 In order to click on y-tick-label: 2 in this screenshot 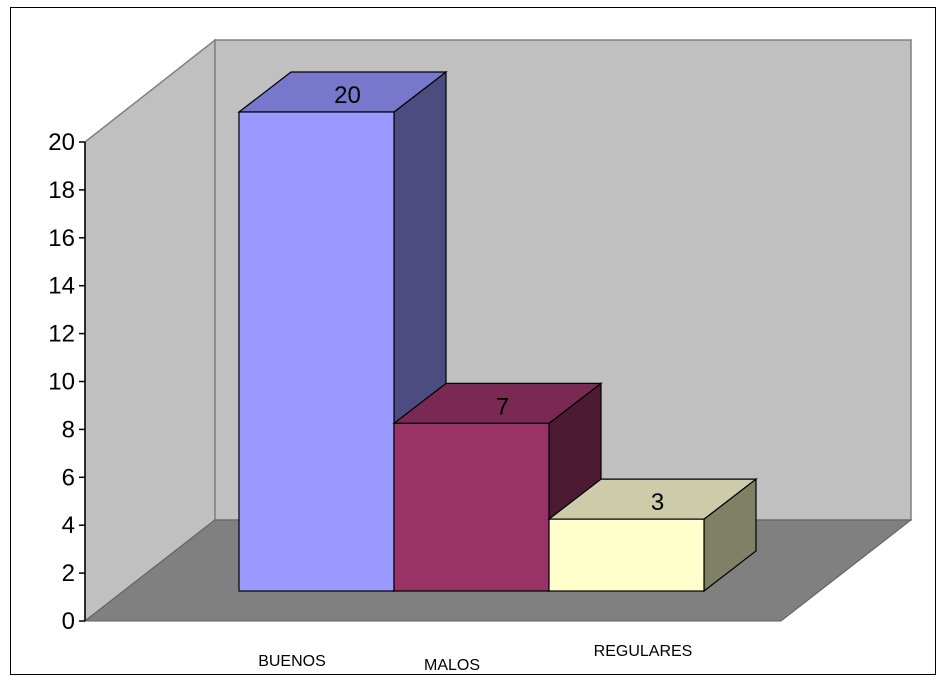, I will do `click(68, 573)`.